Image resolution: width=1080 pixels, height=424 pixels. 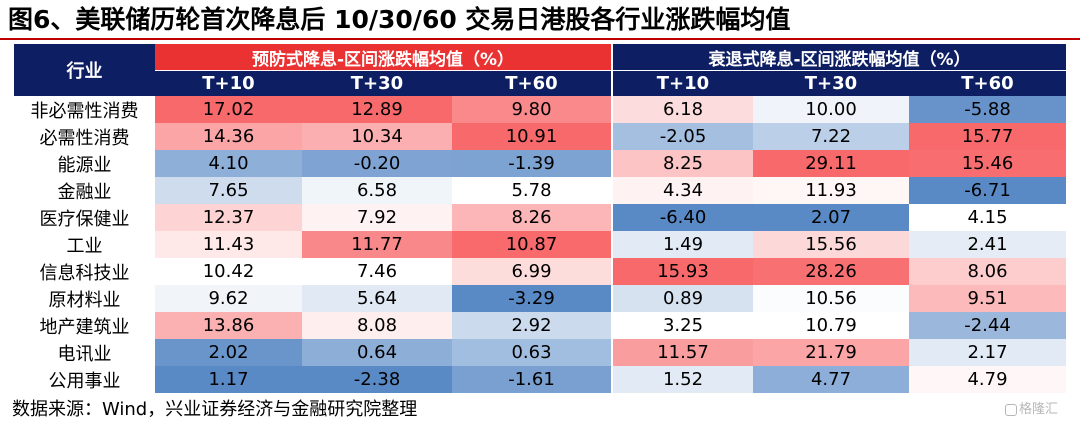 What do you see at coordinates (84, 379) in the screenshot?
I see `row-label: 公用事业` at bounding box center [84, 379].